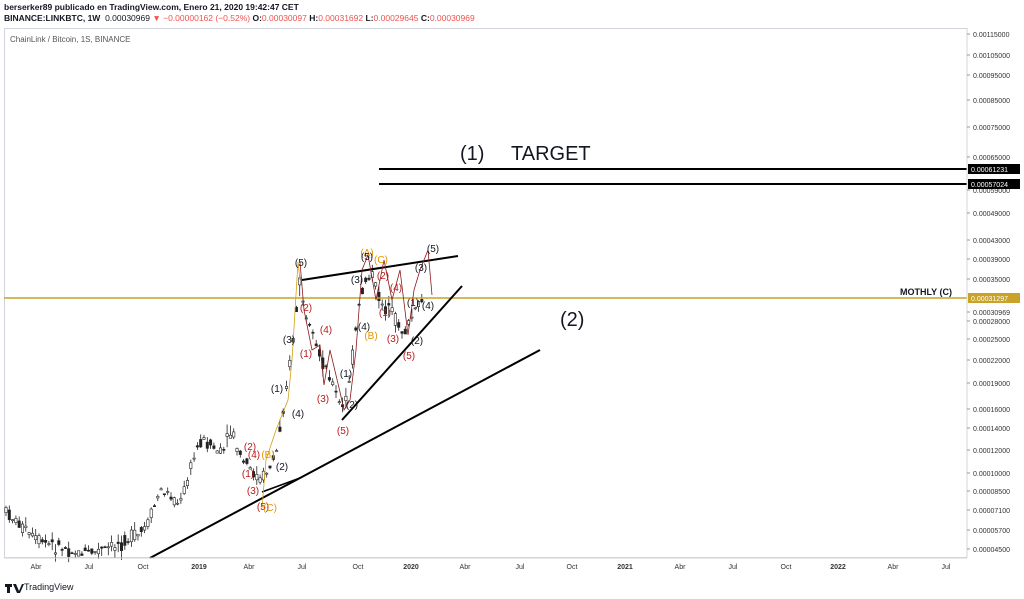 This screenshot has height=599, width=1024. What do you see at coordinates (411, 567) in the screenshot?
I see `time-tick-label: 2020` at bounding box center [411, 567].